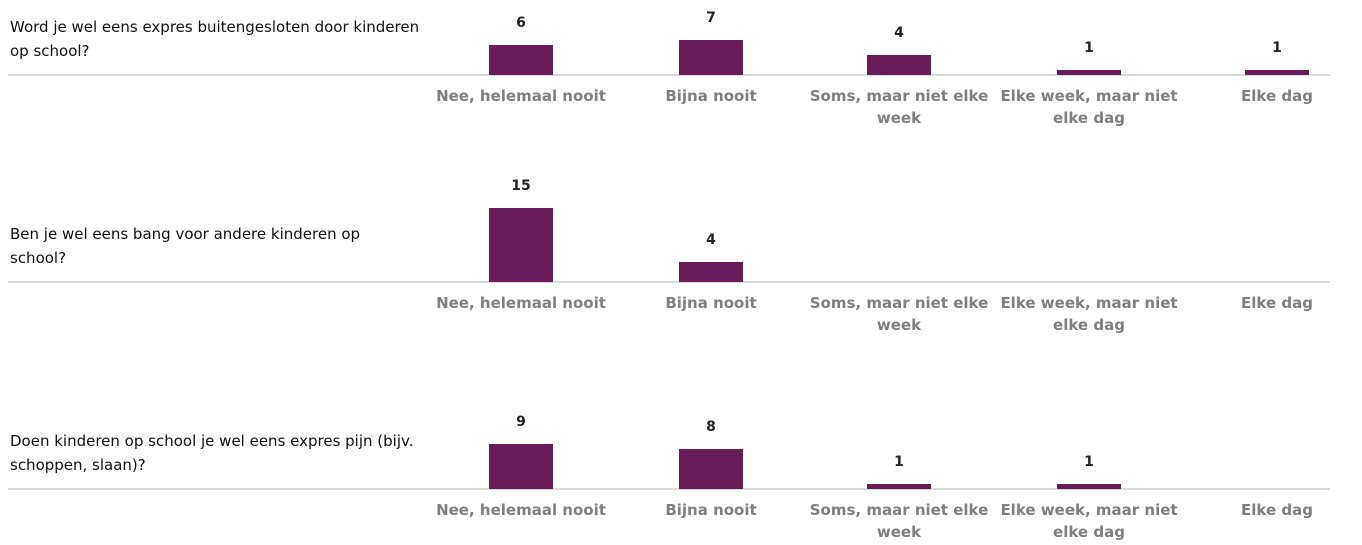 The width and height of the screenshot is (1362, 545). Describe the element at coordinates (711, 427) in the screenshot. I see `data-label: 8` at that location.